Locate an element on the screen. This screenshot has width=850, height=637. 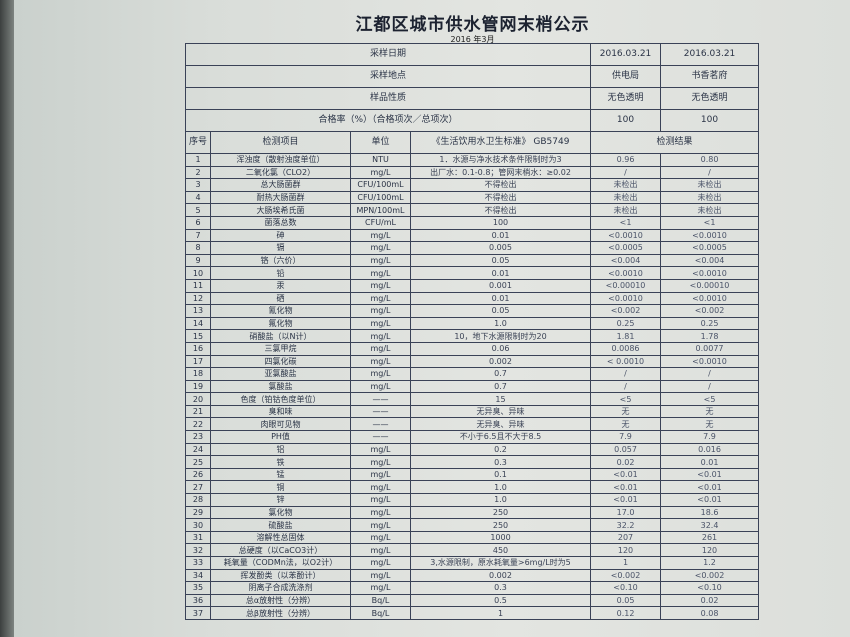
col-seq: 序号 is located at coordinates (198, 142).